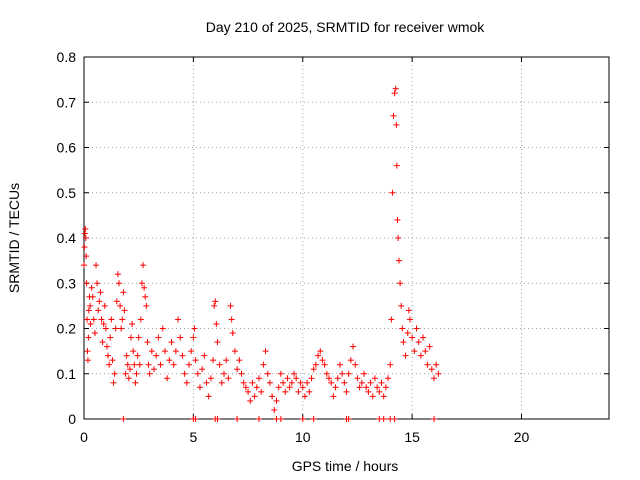 The height and width of the screenshot is (480, 640). Describe the element at coordinates (72, 419) in the screenshot. I see `y-tick-label: 0` at that location.